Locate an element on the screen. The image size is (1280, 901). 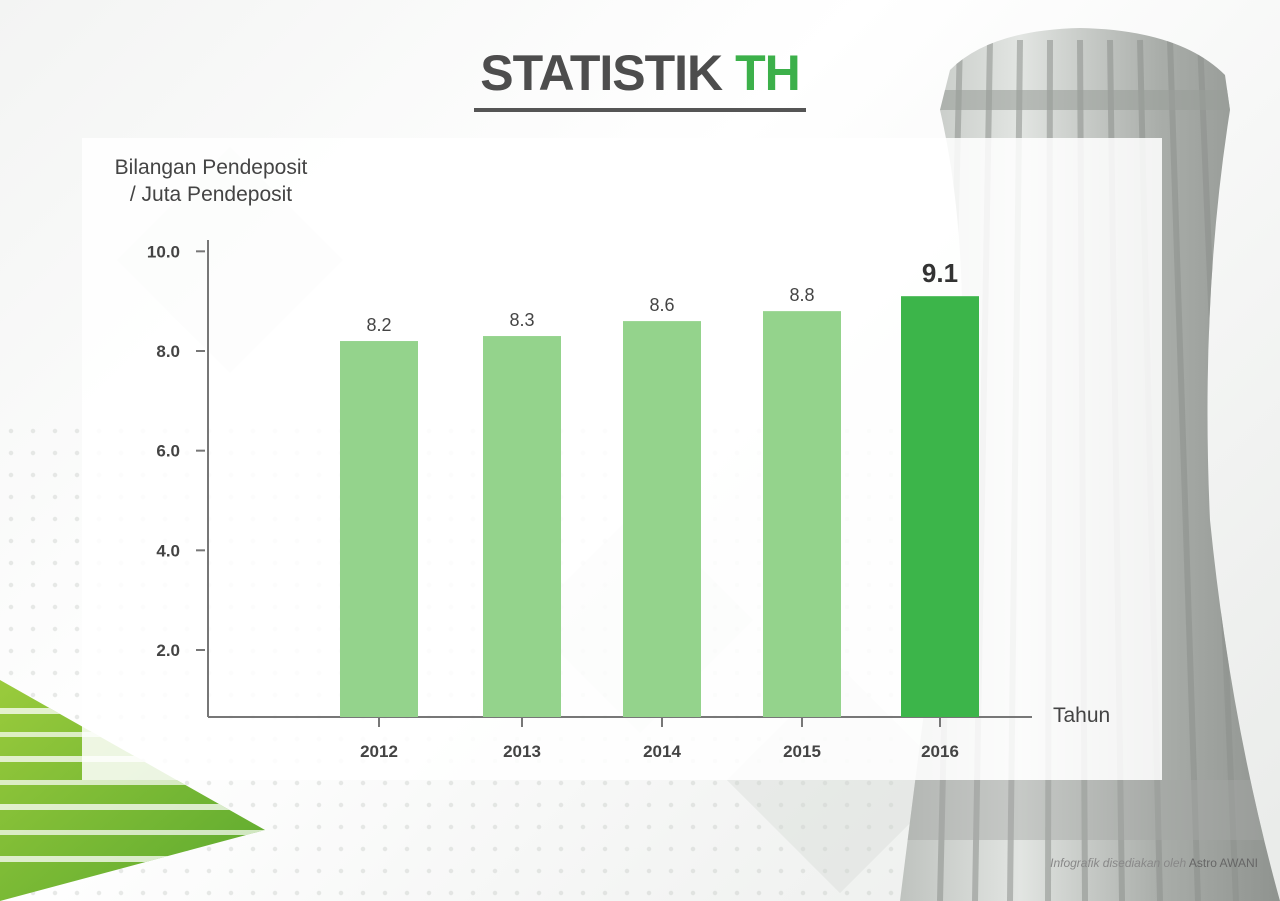
y-tick-label: 6.0 is located at coordinates (168, 451).